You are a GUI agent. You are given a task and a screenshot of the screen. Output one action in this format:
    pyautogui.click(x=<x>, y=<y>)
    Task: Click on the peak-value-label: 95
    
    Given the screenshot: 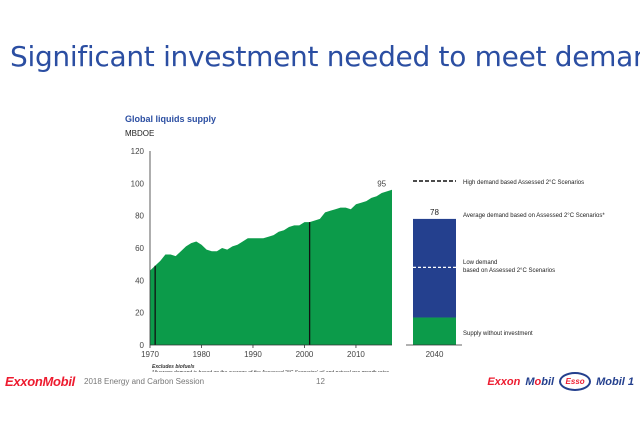 What is the action you would take?
    pyautogui.click(x=381, y=184)
    